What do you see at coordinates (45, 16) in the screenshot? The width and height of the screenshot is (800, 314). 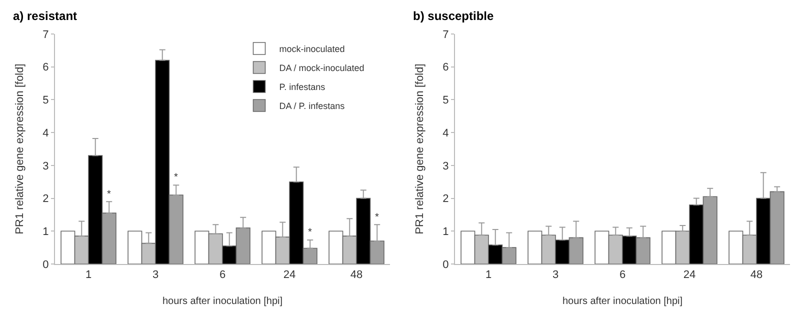 I see `chart-title: a) resistant` at bounding box center [45, 16].